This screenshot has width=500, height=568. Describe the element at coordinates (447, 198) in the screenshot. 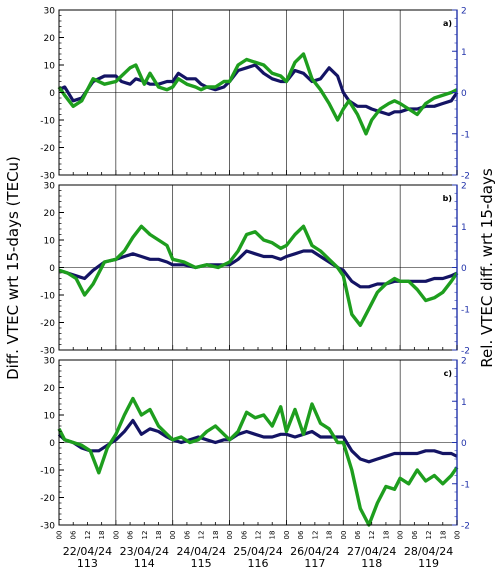

I see `panel-tag: b)` at that location.